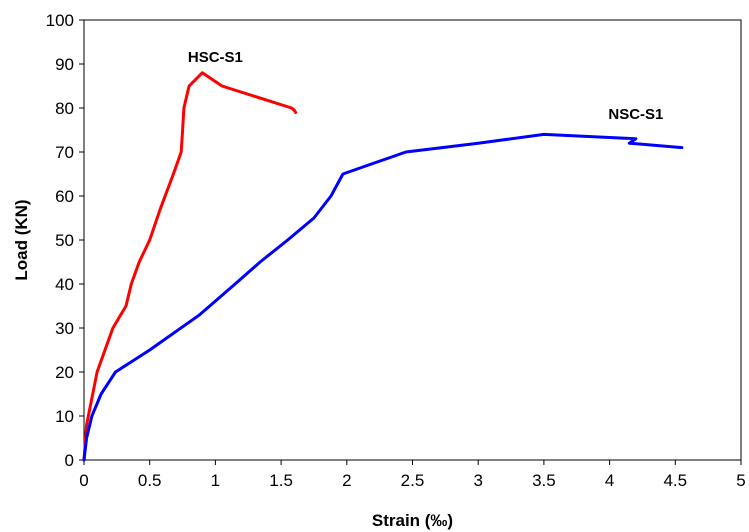 This screenshot has height=532, width=749. Describe the element at coordinates (635, 114) in the screenshot. I see `series-label-nsc-s1: NSC-S1` at that location.